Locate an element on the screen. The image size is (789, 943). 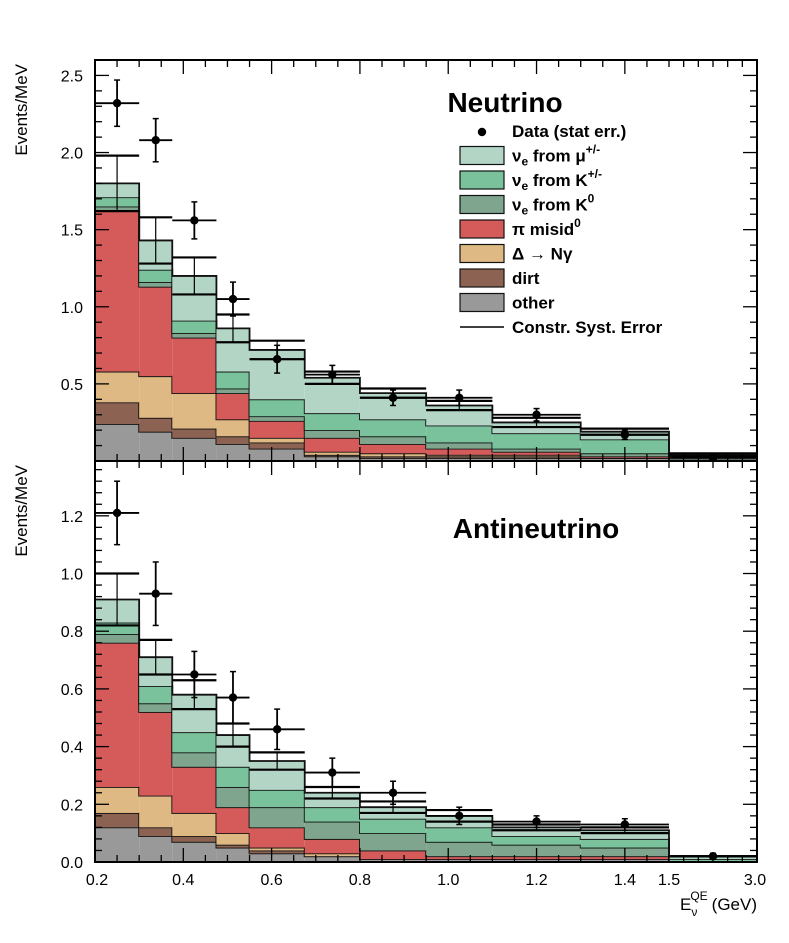
legend-entry-label: νe from K+/- is located at coordinates (557, 180).